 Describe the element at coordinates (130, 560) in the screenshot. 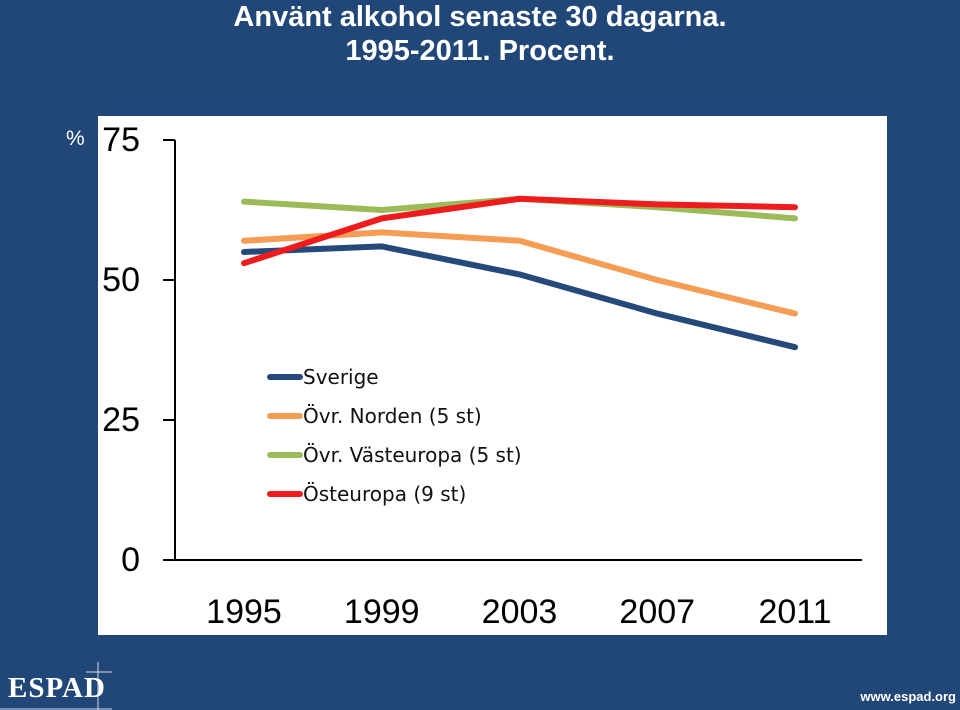

I see `y-tick-label: 0` at that location.